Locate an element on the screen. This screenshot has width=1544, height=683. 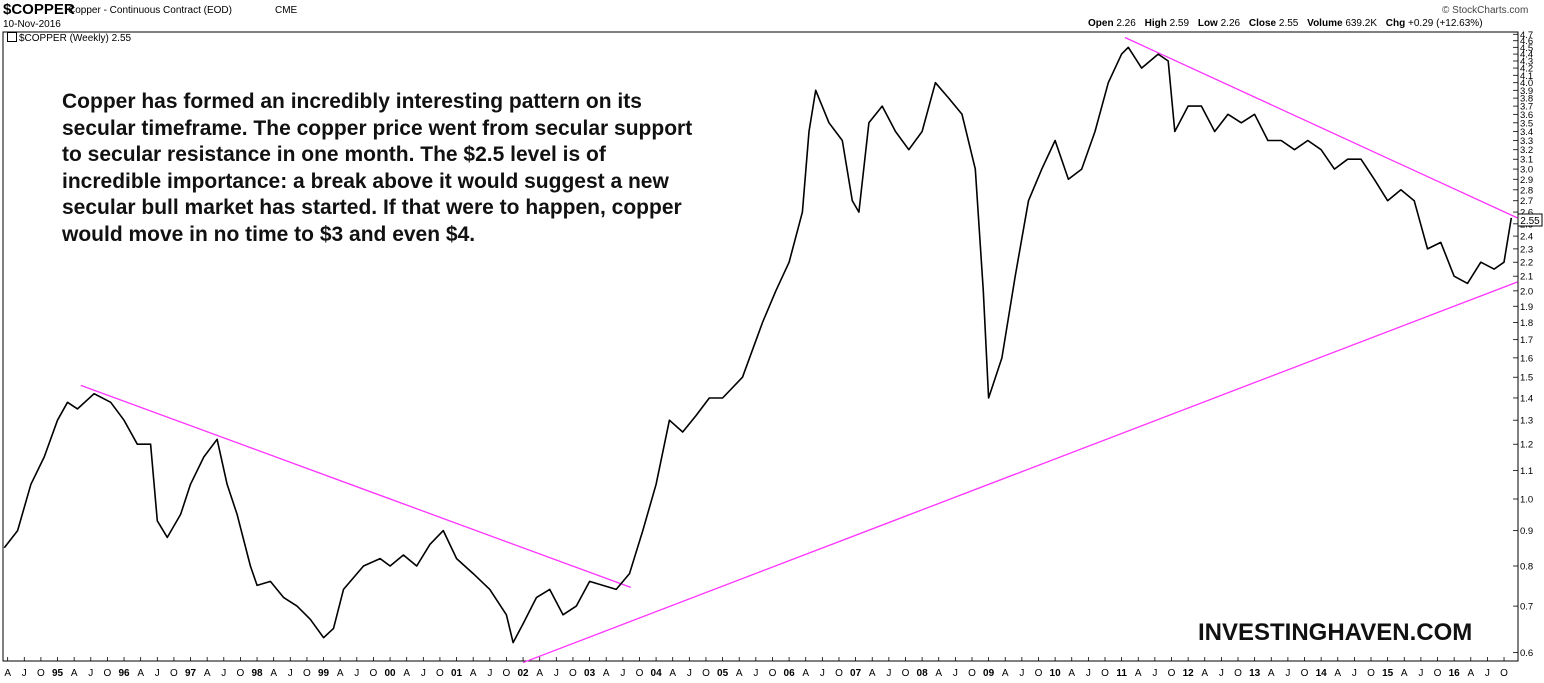
y-tick-label: 2.2 is located at coordinates (1526, 263).